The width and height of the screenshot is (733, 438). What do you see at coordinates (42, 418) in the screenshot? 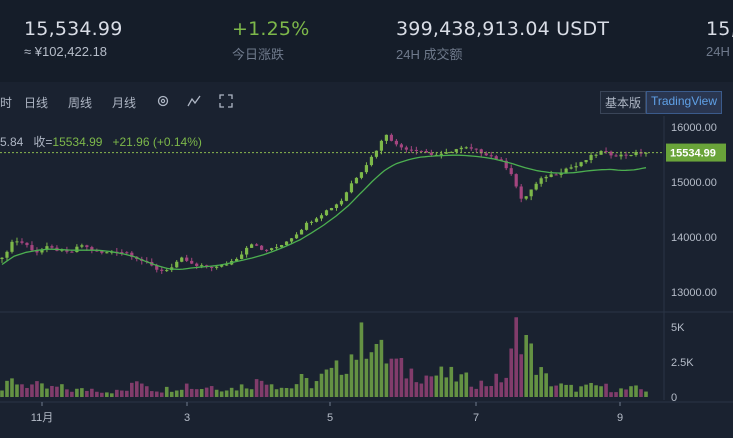
I see `time-axis-label: 11月` at bounding box center [42, 418].